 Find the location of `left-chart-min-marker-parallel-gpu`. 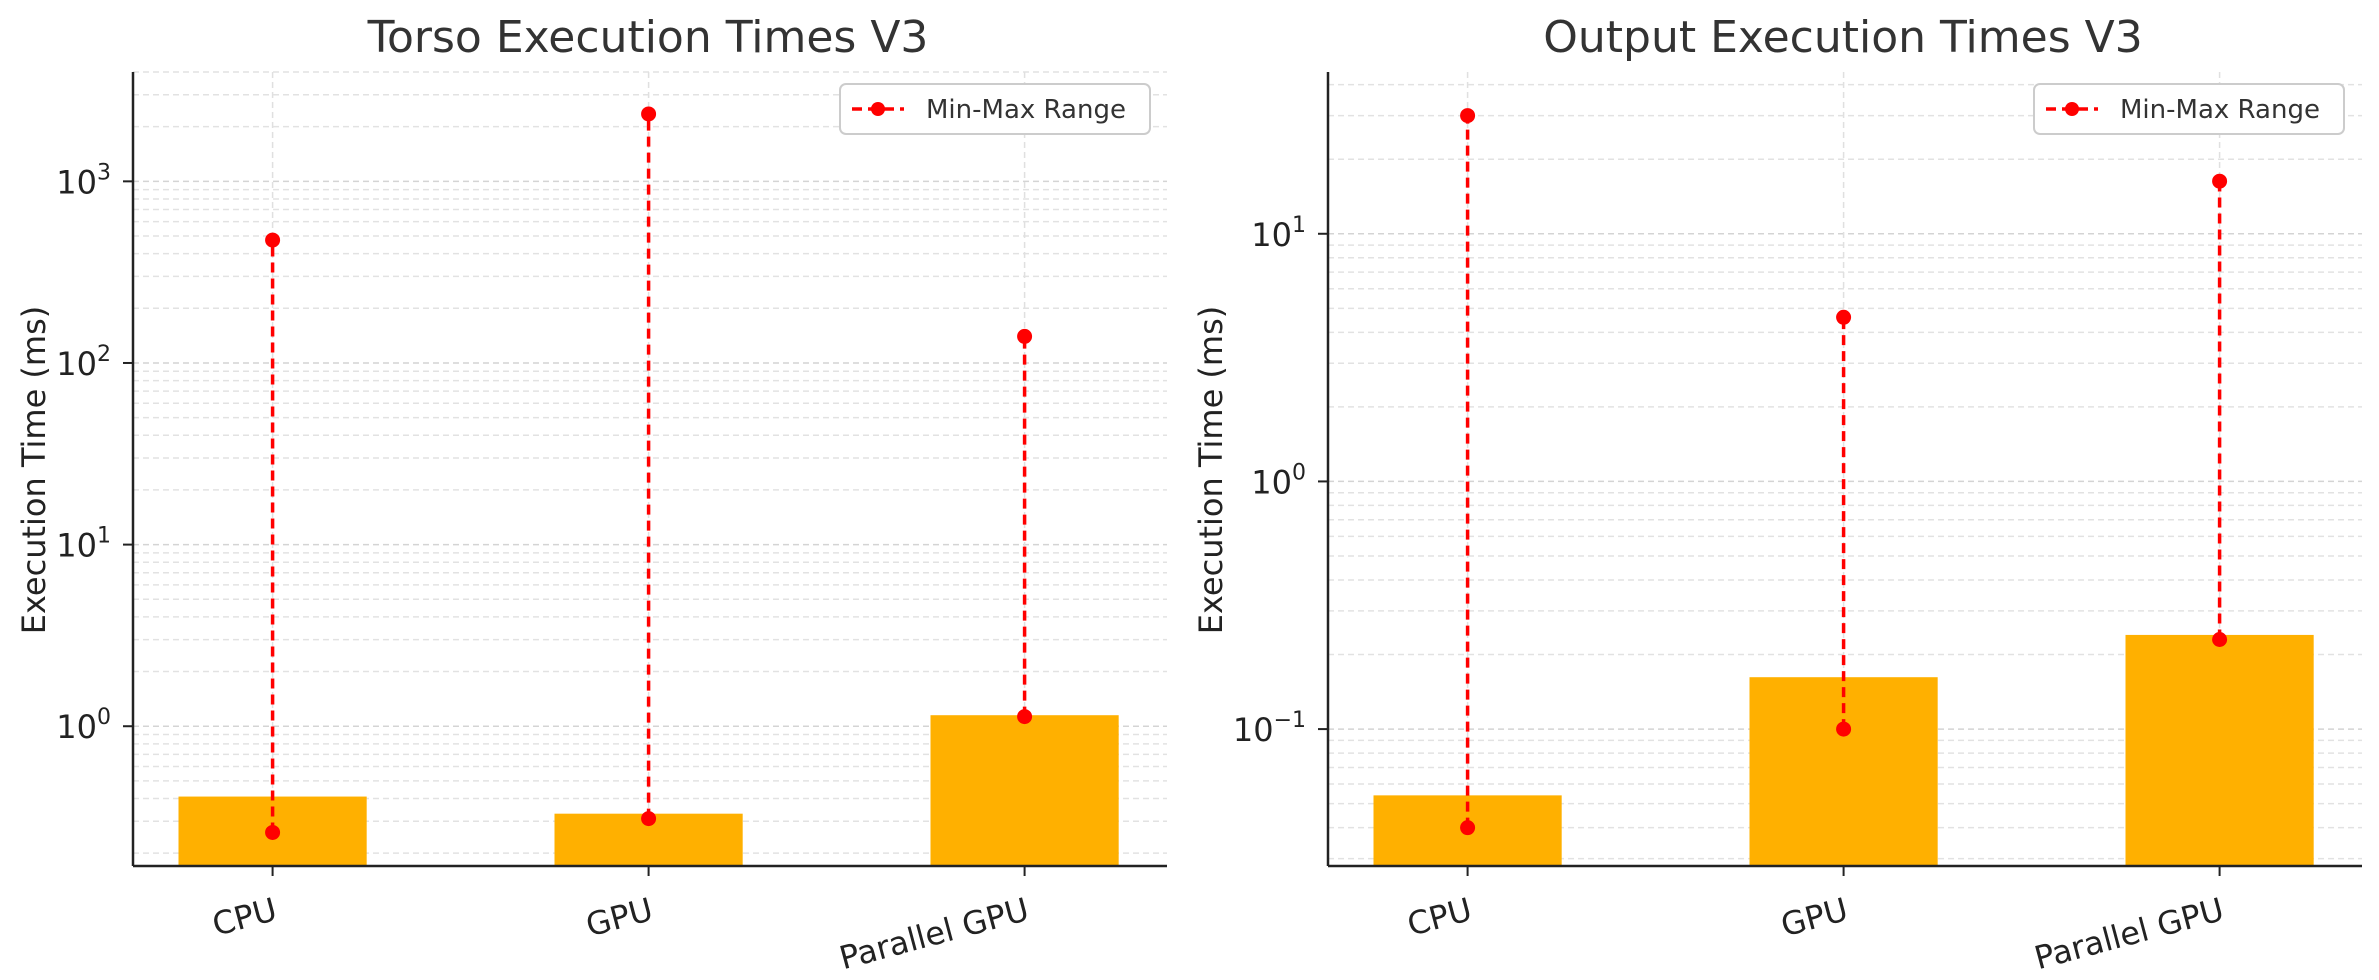

left-chart-min-marker-parallel-gpu is located at coordinates (1025, 717).